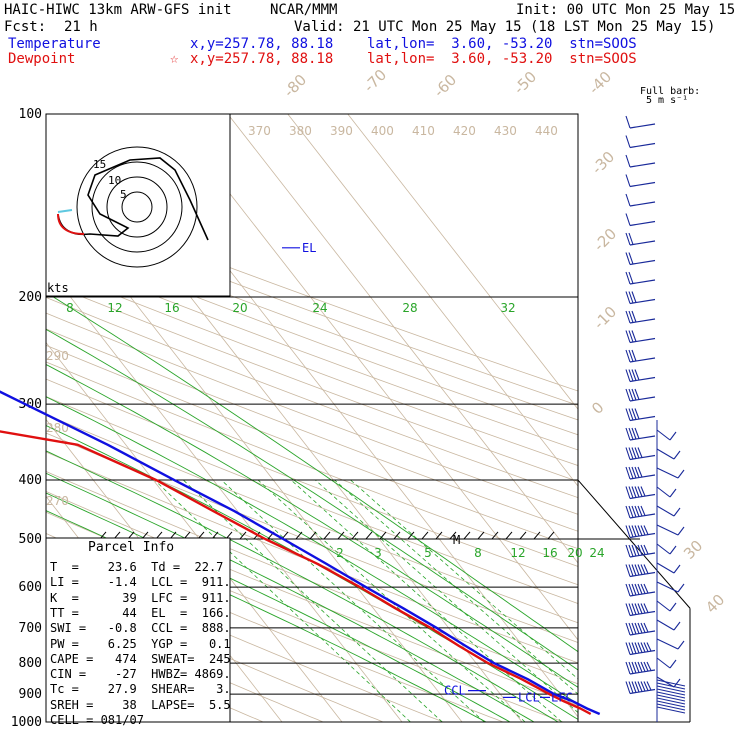  Describe the element at coordinates (30, 587) in the screenshot. I see `pressure-label: 600` at that location.